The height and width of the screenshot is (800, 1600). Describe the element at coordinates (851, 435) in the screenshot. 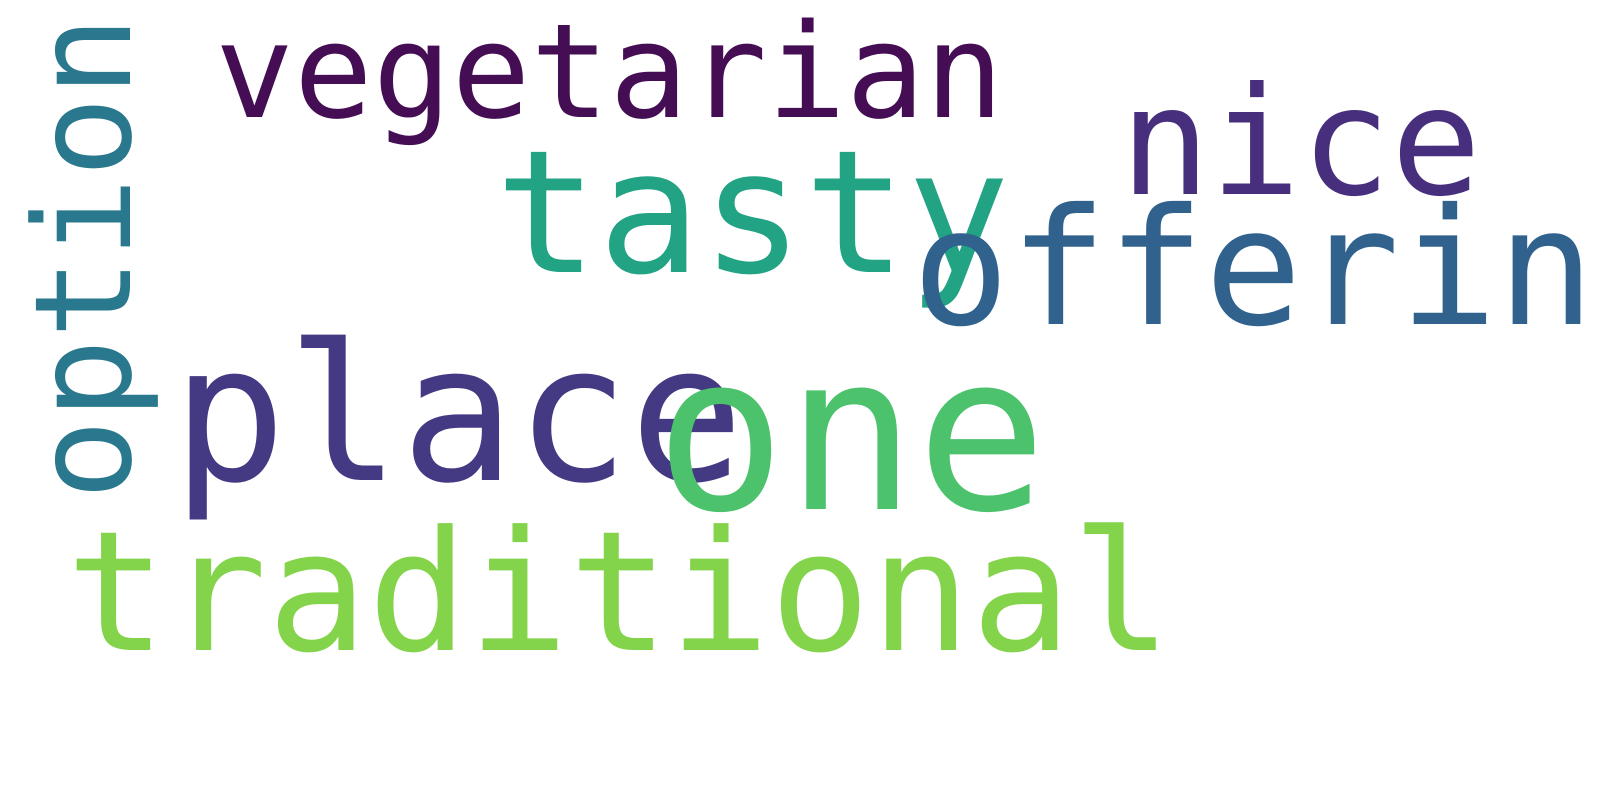

I see `word-one: one` at that location.